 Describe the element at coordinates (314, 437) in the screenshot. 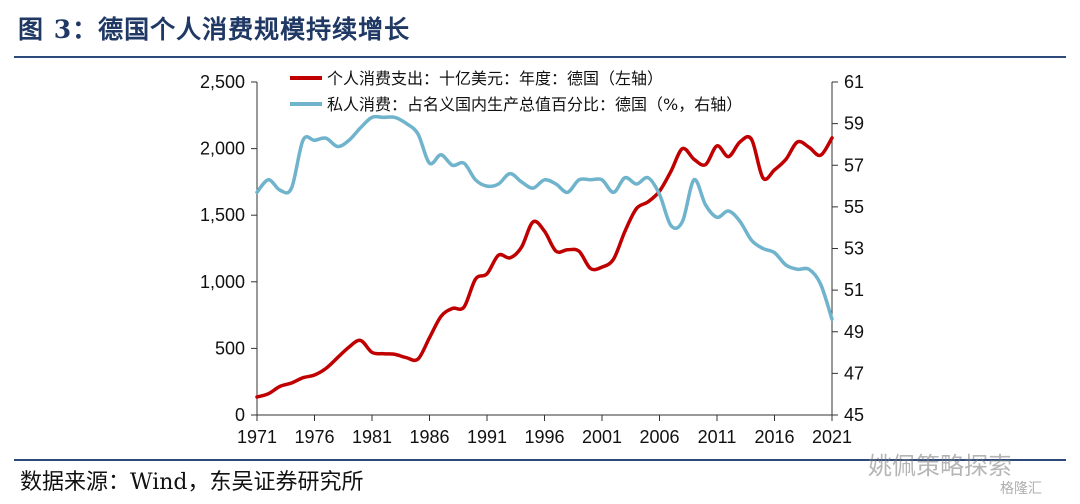

I see `x-tick-label: 1976` at that location.